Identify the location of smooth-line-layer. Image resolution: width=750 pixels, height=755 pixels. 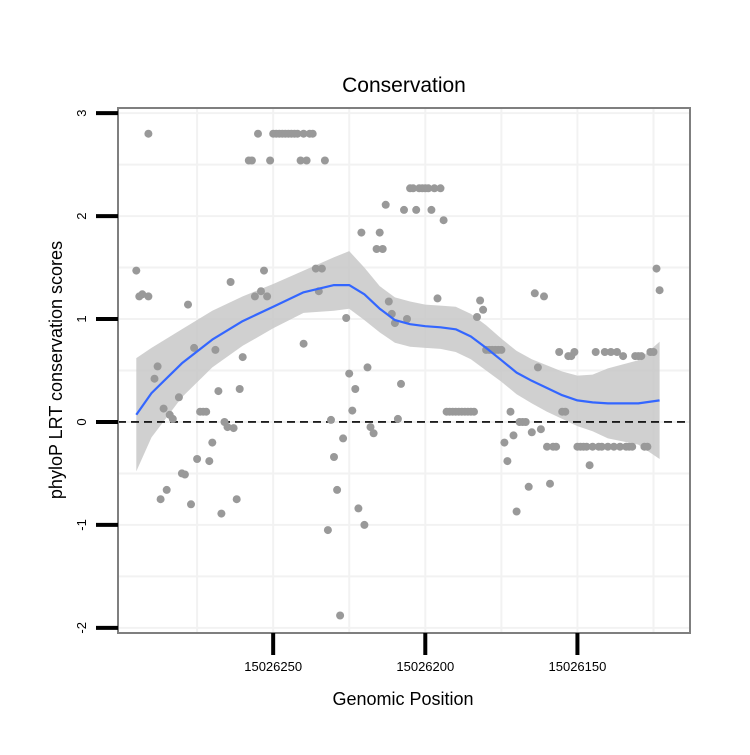
(397, 350).